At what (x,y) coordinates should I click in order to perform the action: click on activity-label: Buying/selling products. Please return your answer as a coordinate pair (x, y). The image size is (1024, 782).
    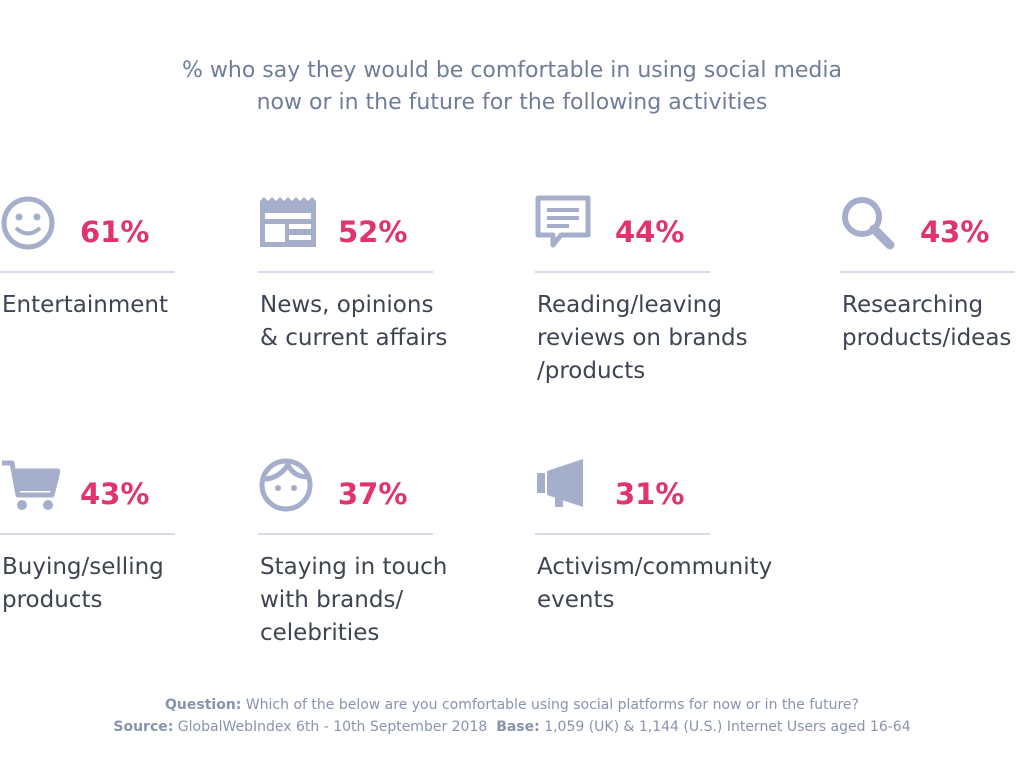
    Looking at the image, I should click on (83, 584).